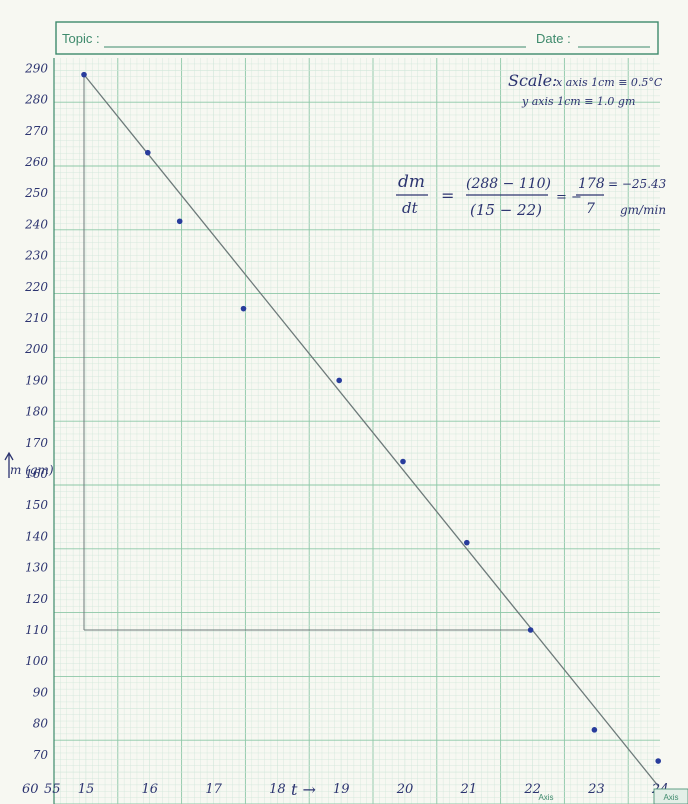 Image resolution: width=688 pixels, height=804 pixels. What do you see at coordinates (213, 789) in the screenshot?
I see `x-tick-label: 17` at bounding box center [213, 789].